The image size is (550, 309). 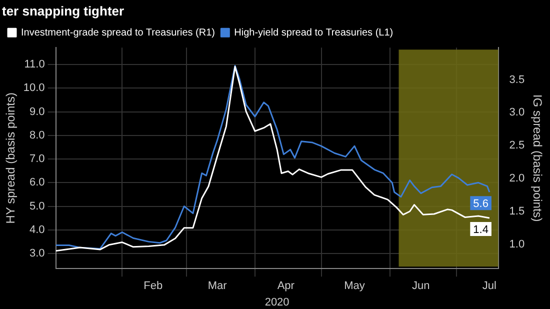 What do you see at coordinates (480, 230) in the screenshot?
I see `data-label: 1.4` at bounding box center [480, 230].